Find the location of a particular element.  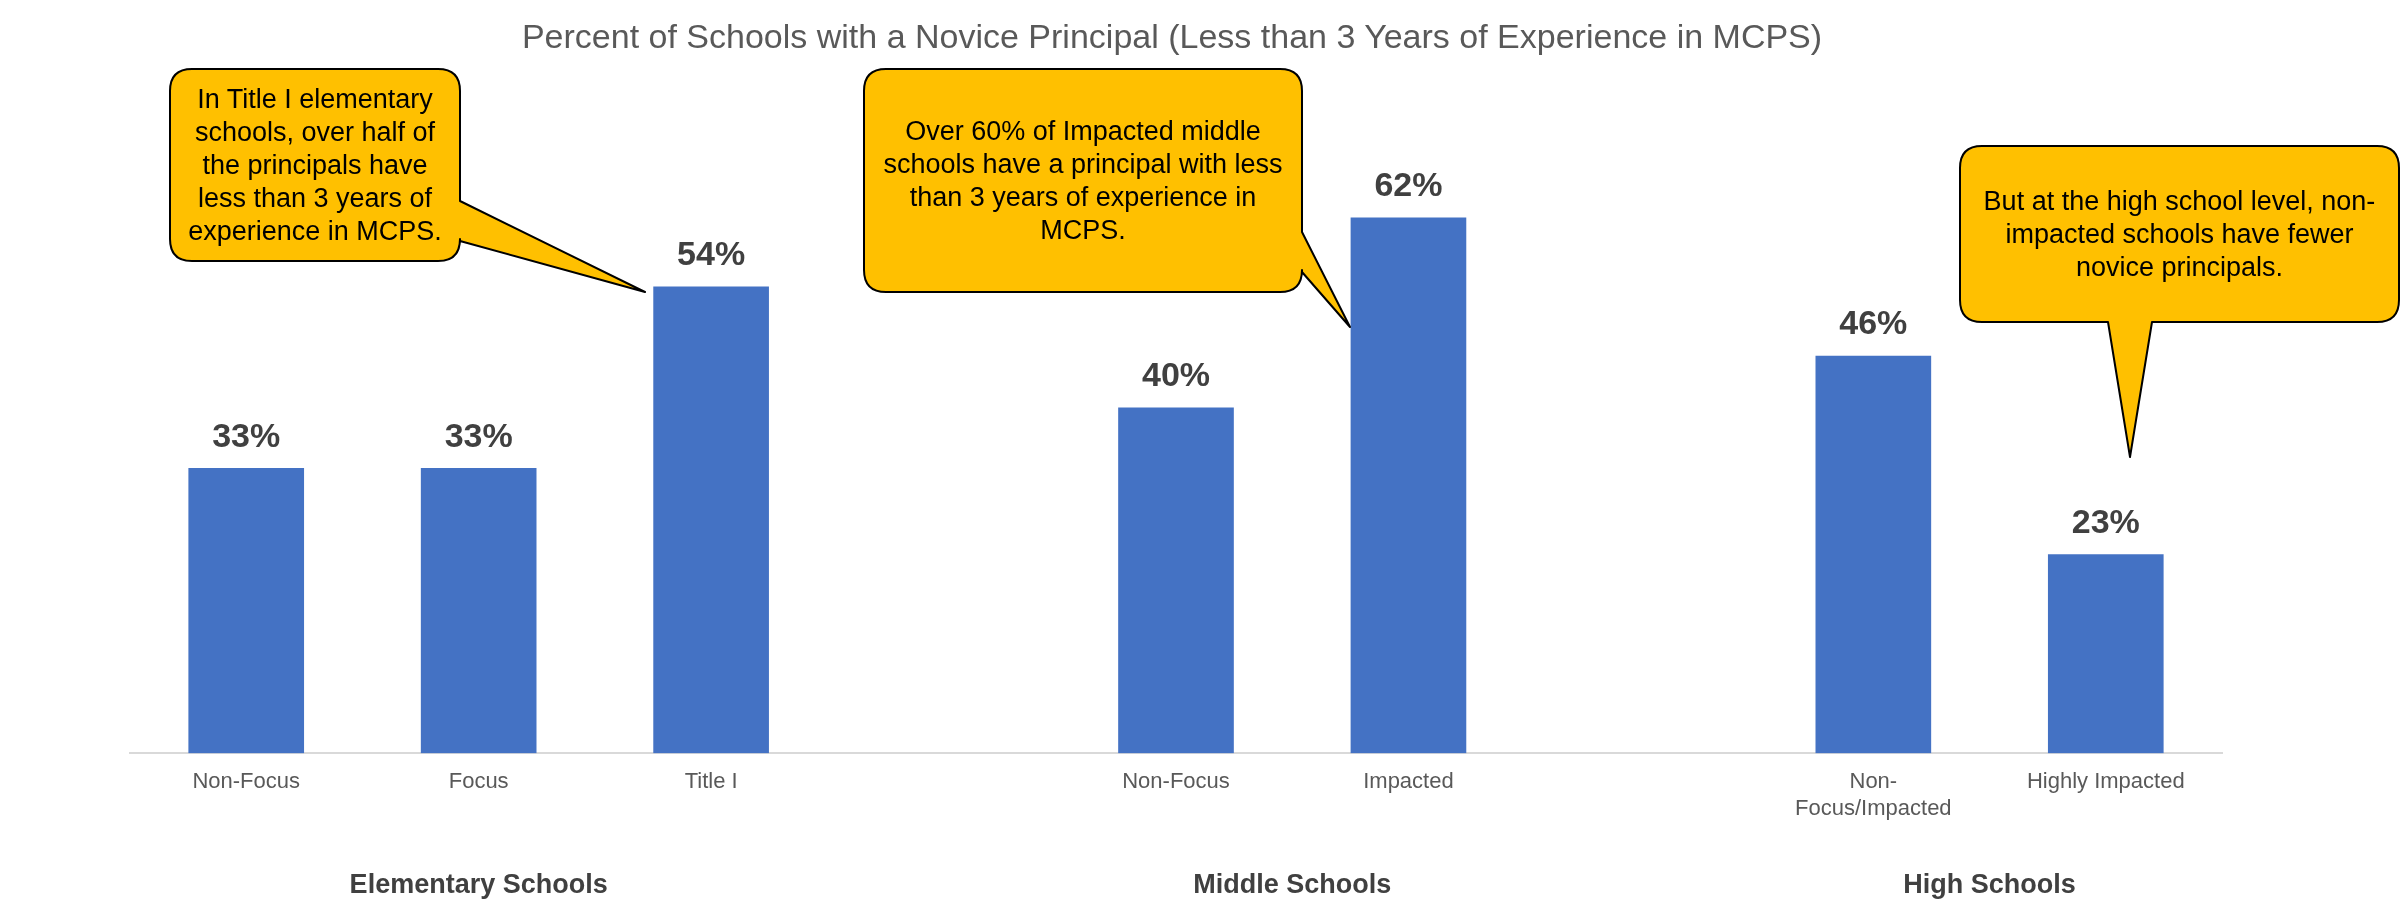

annotation: But at the high school level, non-impacted schools have fewer novice principals. is located at coordinates (2179, 234).